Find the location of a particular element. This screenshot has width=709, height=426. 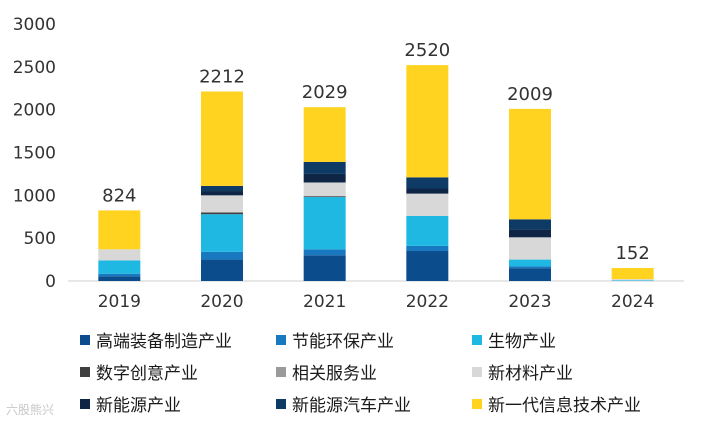

y-tick-label: 2500 is located at coordinates (34, 68).